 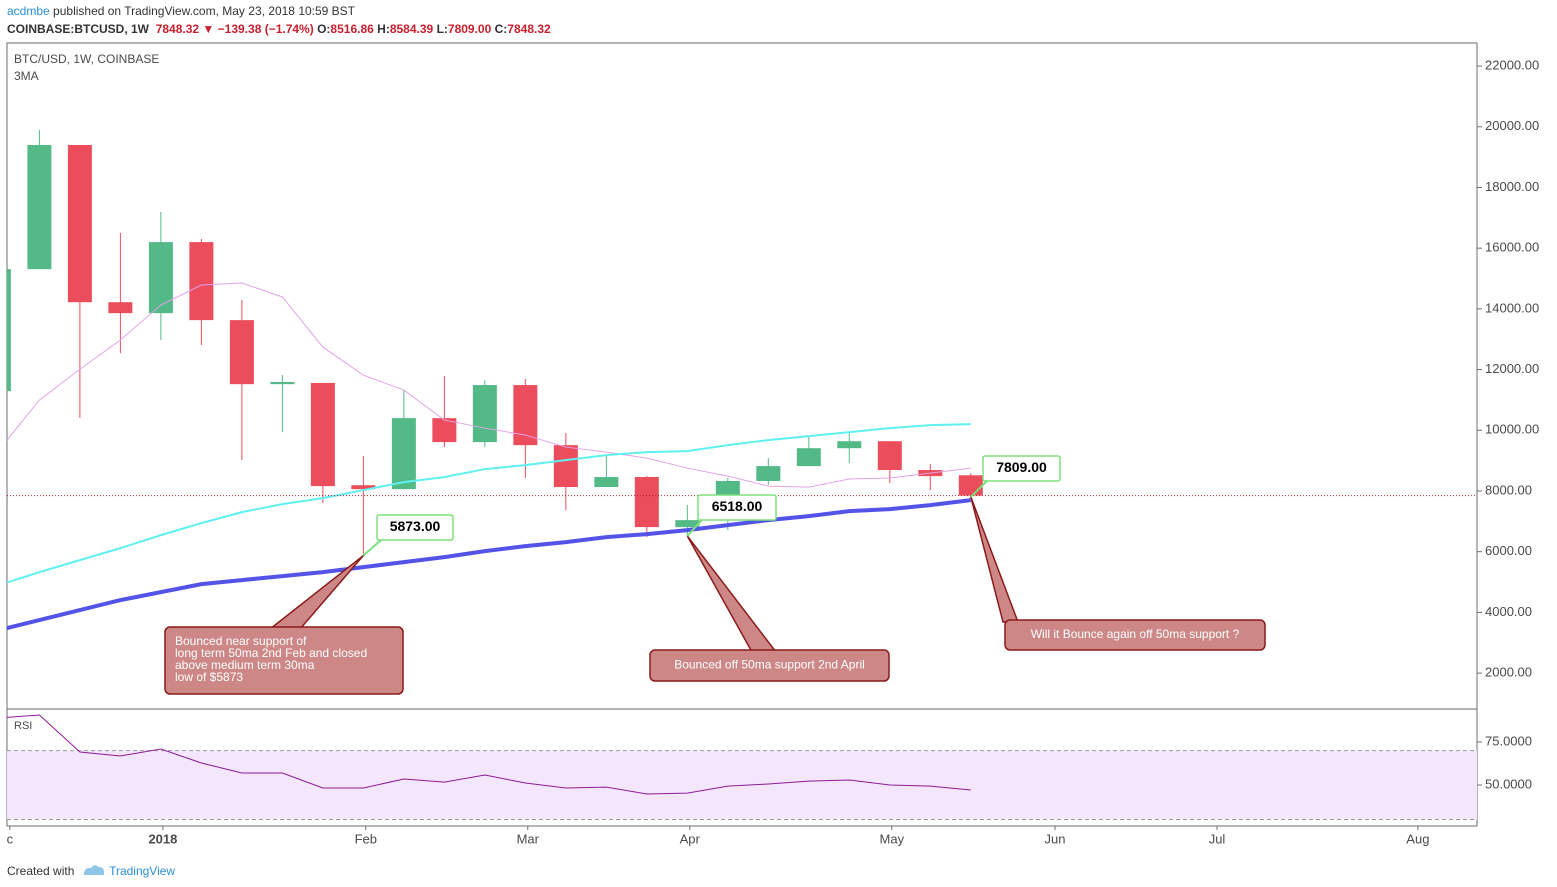 What do you see at coordinates (352, 29) in the screenshot?
I see `ohlc-value: 8516.86` at bounding box center [352, 29].